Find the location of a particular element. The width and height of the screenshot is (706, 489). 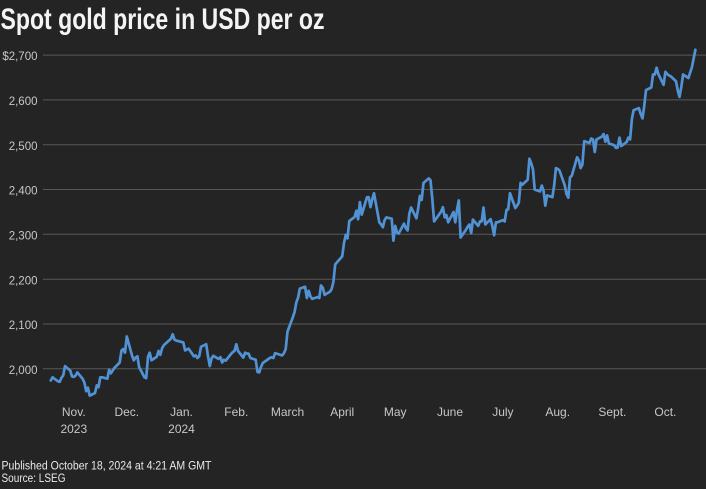

svg-text: 2,000 is located at coordinates (23, 371).